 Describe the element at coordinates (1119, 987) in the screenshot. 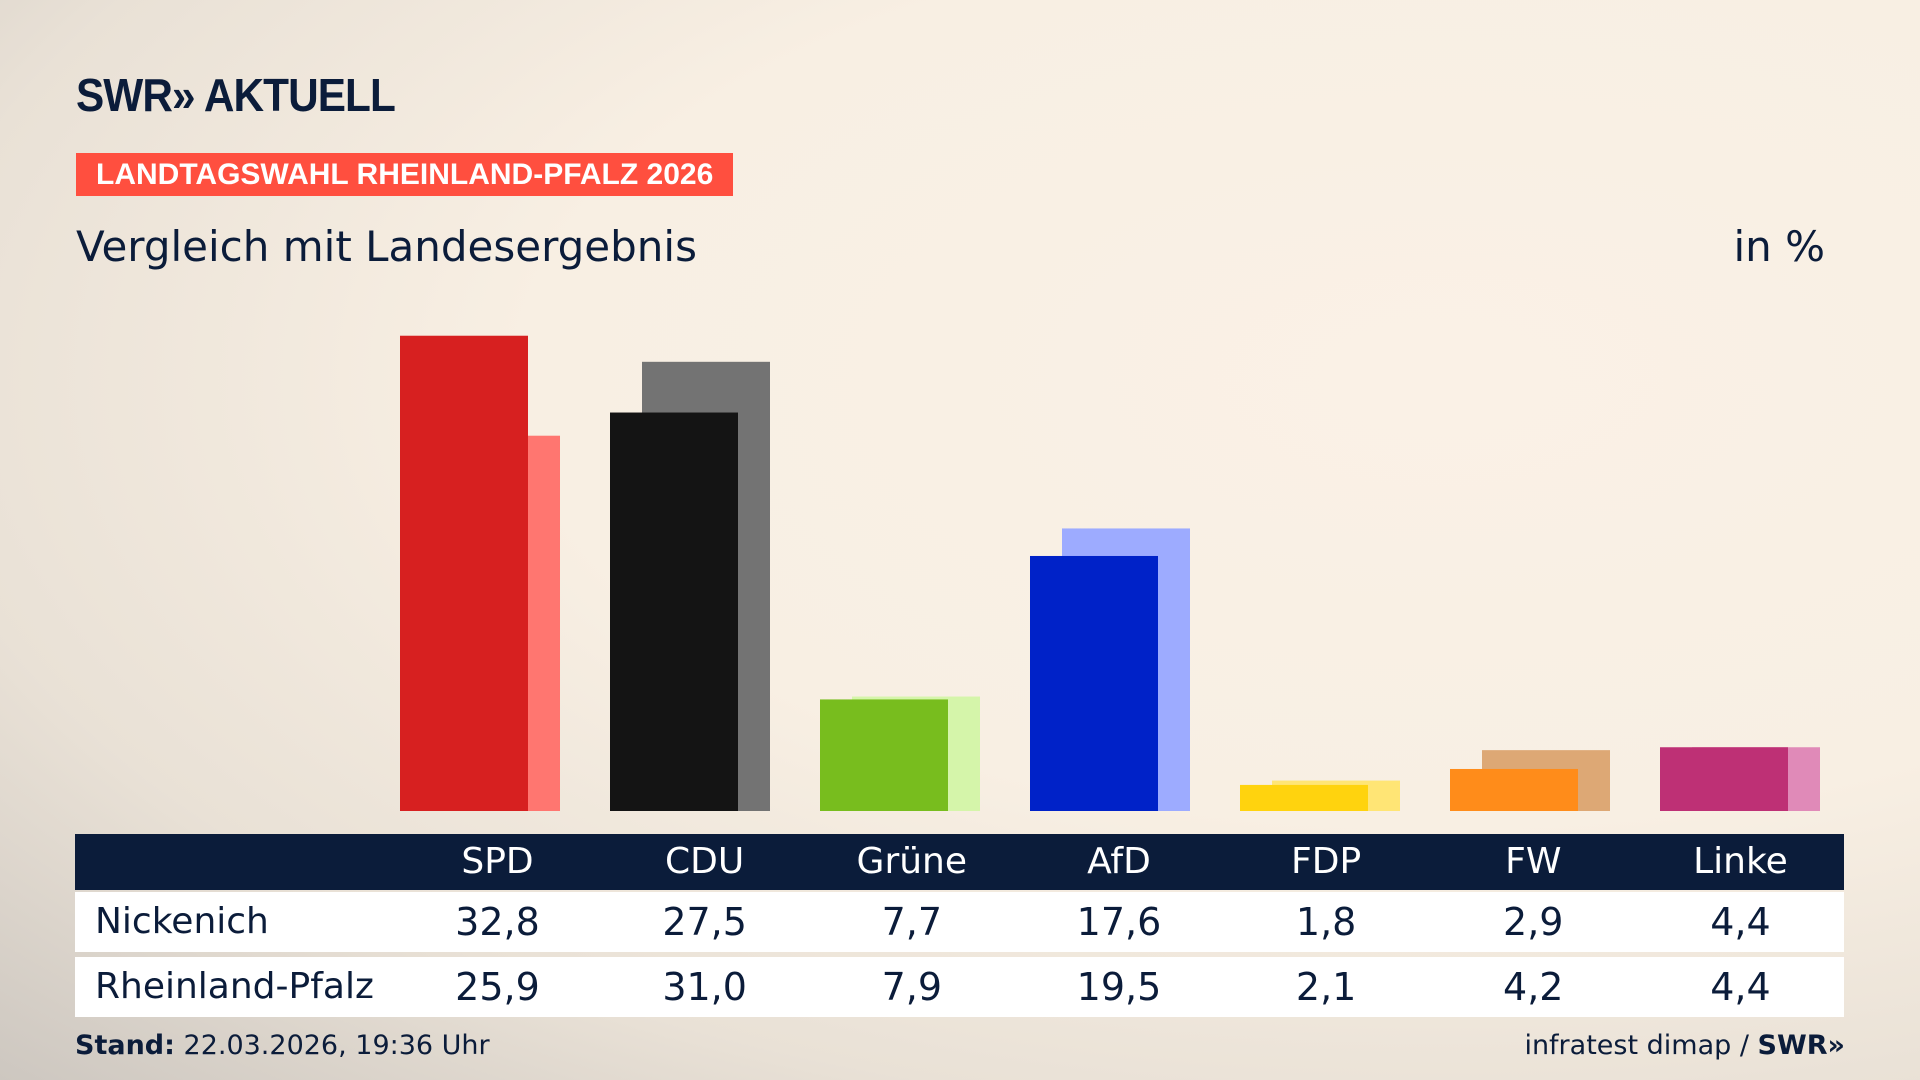

I see `table-cell: 19,5` at that location.